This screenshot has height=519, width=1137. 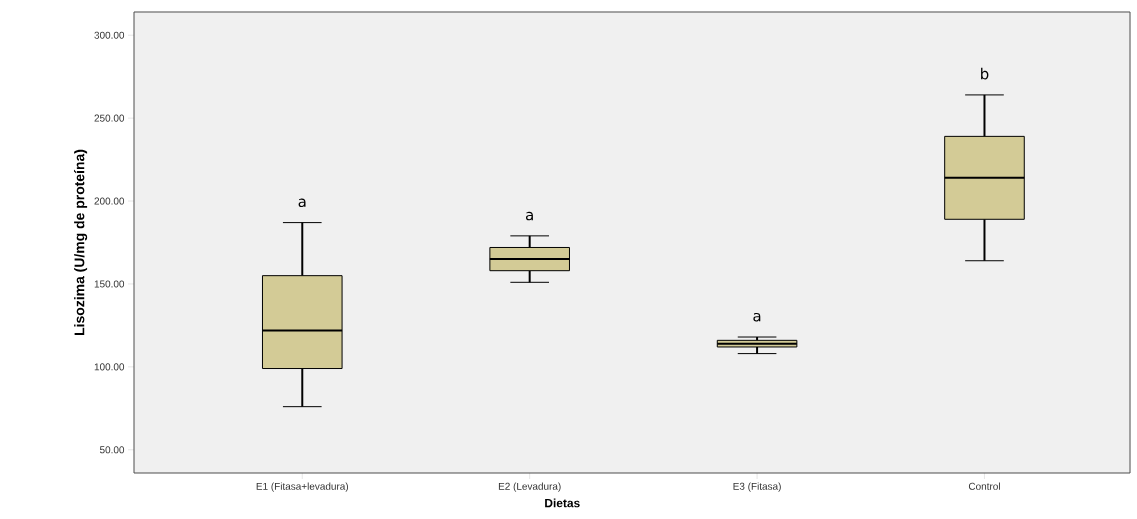 What do you see at coordinates (112, 450) in the screenshot?
I see `y-tick-label: 50.00` at bounding box center [112, 450].